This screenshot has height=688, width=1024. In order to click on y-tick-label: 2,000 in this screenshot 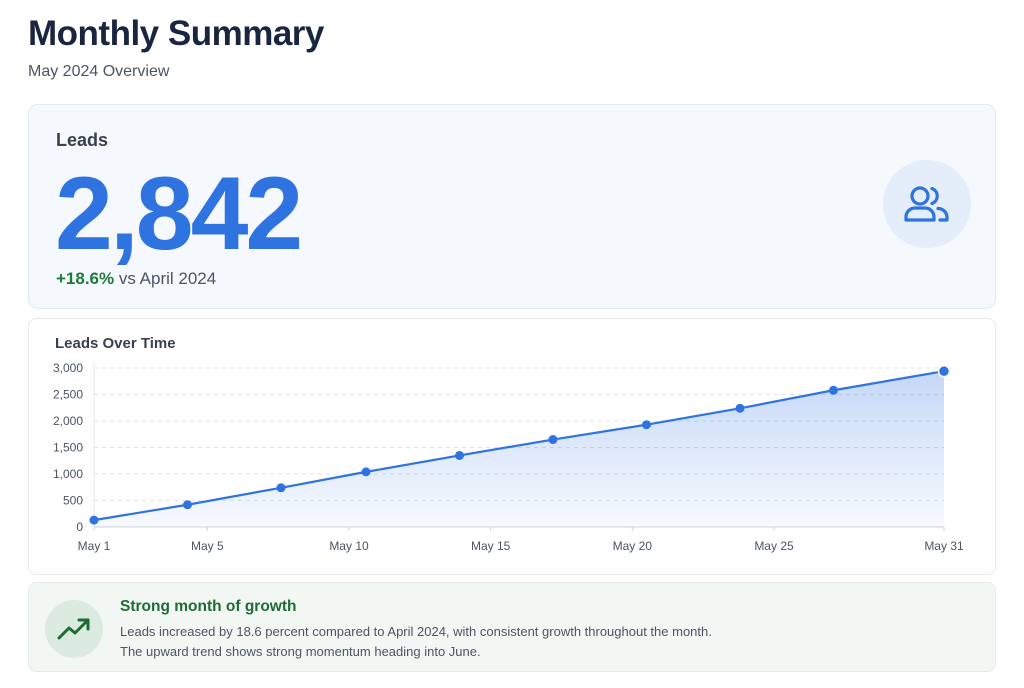, I will do `click(68, 421)`.